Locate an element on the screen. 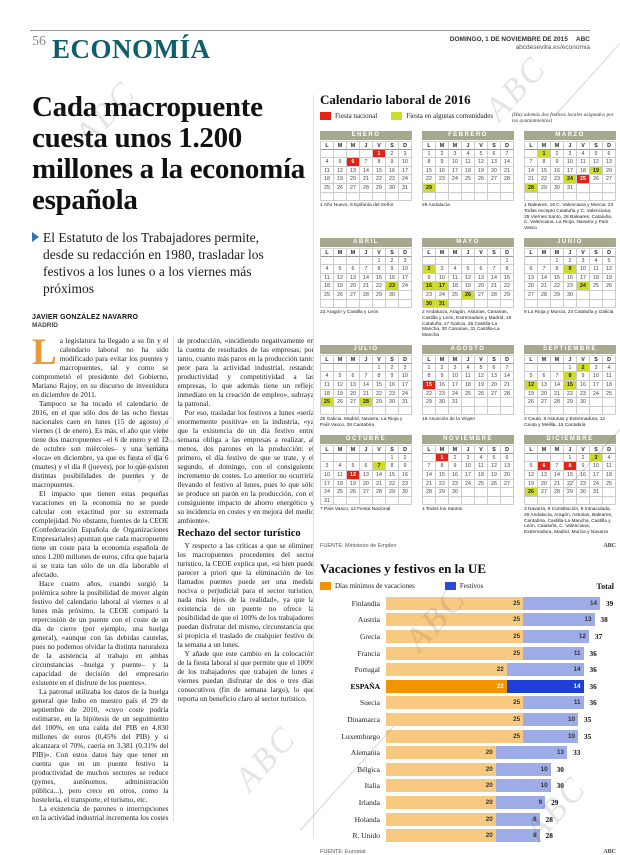 This screenshot has height=855, width=620. total-value: 30 is located at coordinates (560, 786).